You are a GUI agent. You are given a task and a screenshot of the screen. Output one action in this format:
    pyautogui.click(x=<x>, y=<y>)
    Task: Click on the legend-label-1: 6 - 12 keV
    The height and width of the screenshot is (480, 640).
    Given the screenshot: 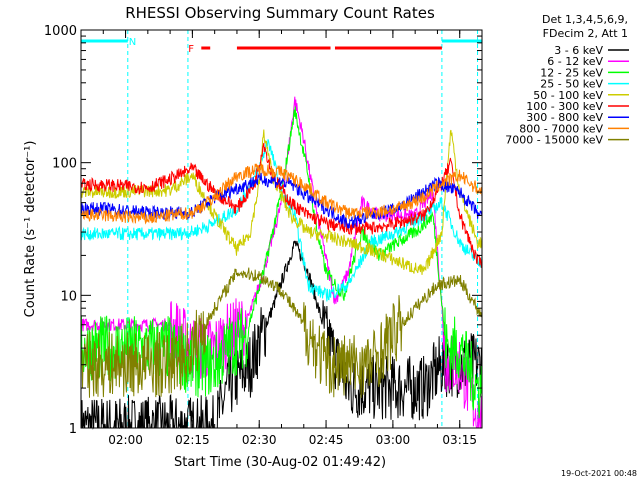 What is the action you would take?
    pyautogui.click(x=575, y=61)
    